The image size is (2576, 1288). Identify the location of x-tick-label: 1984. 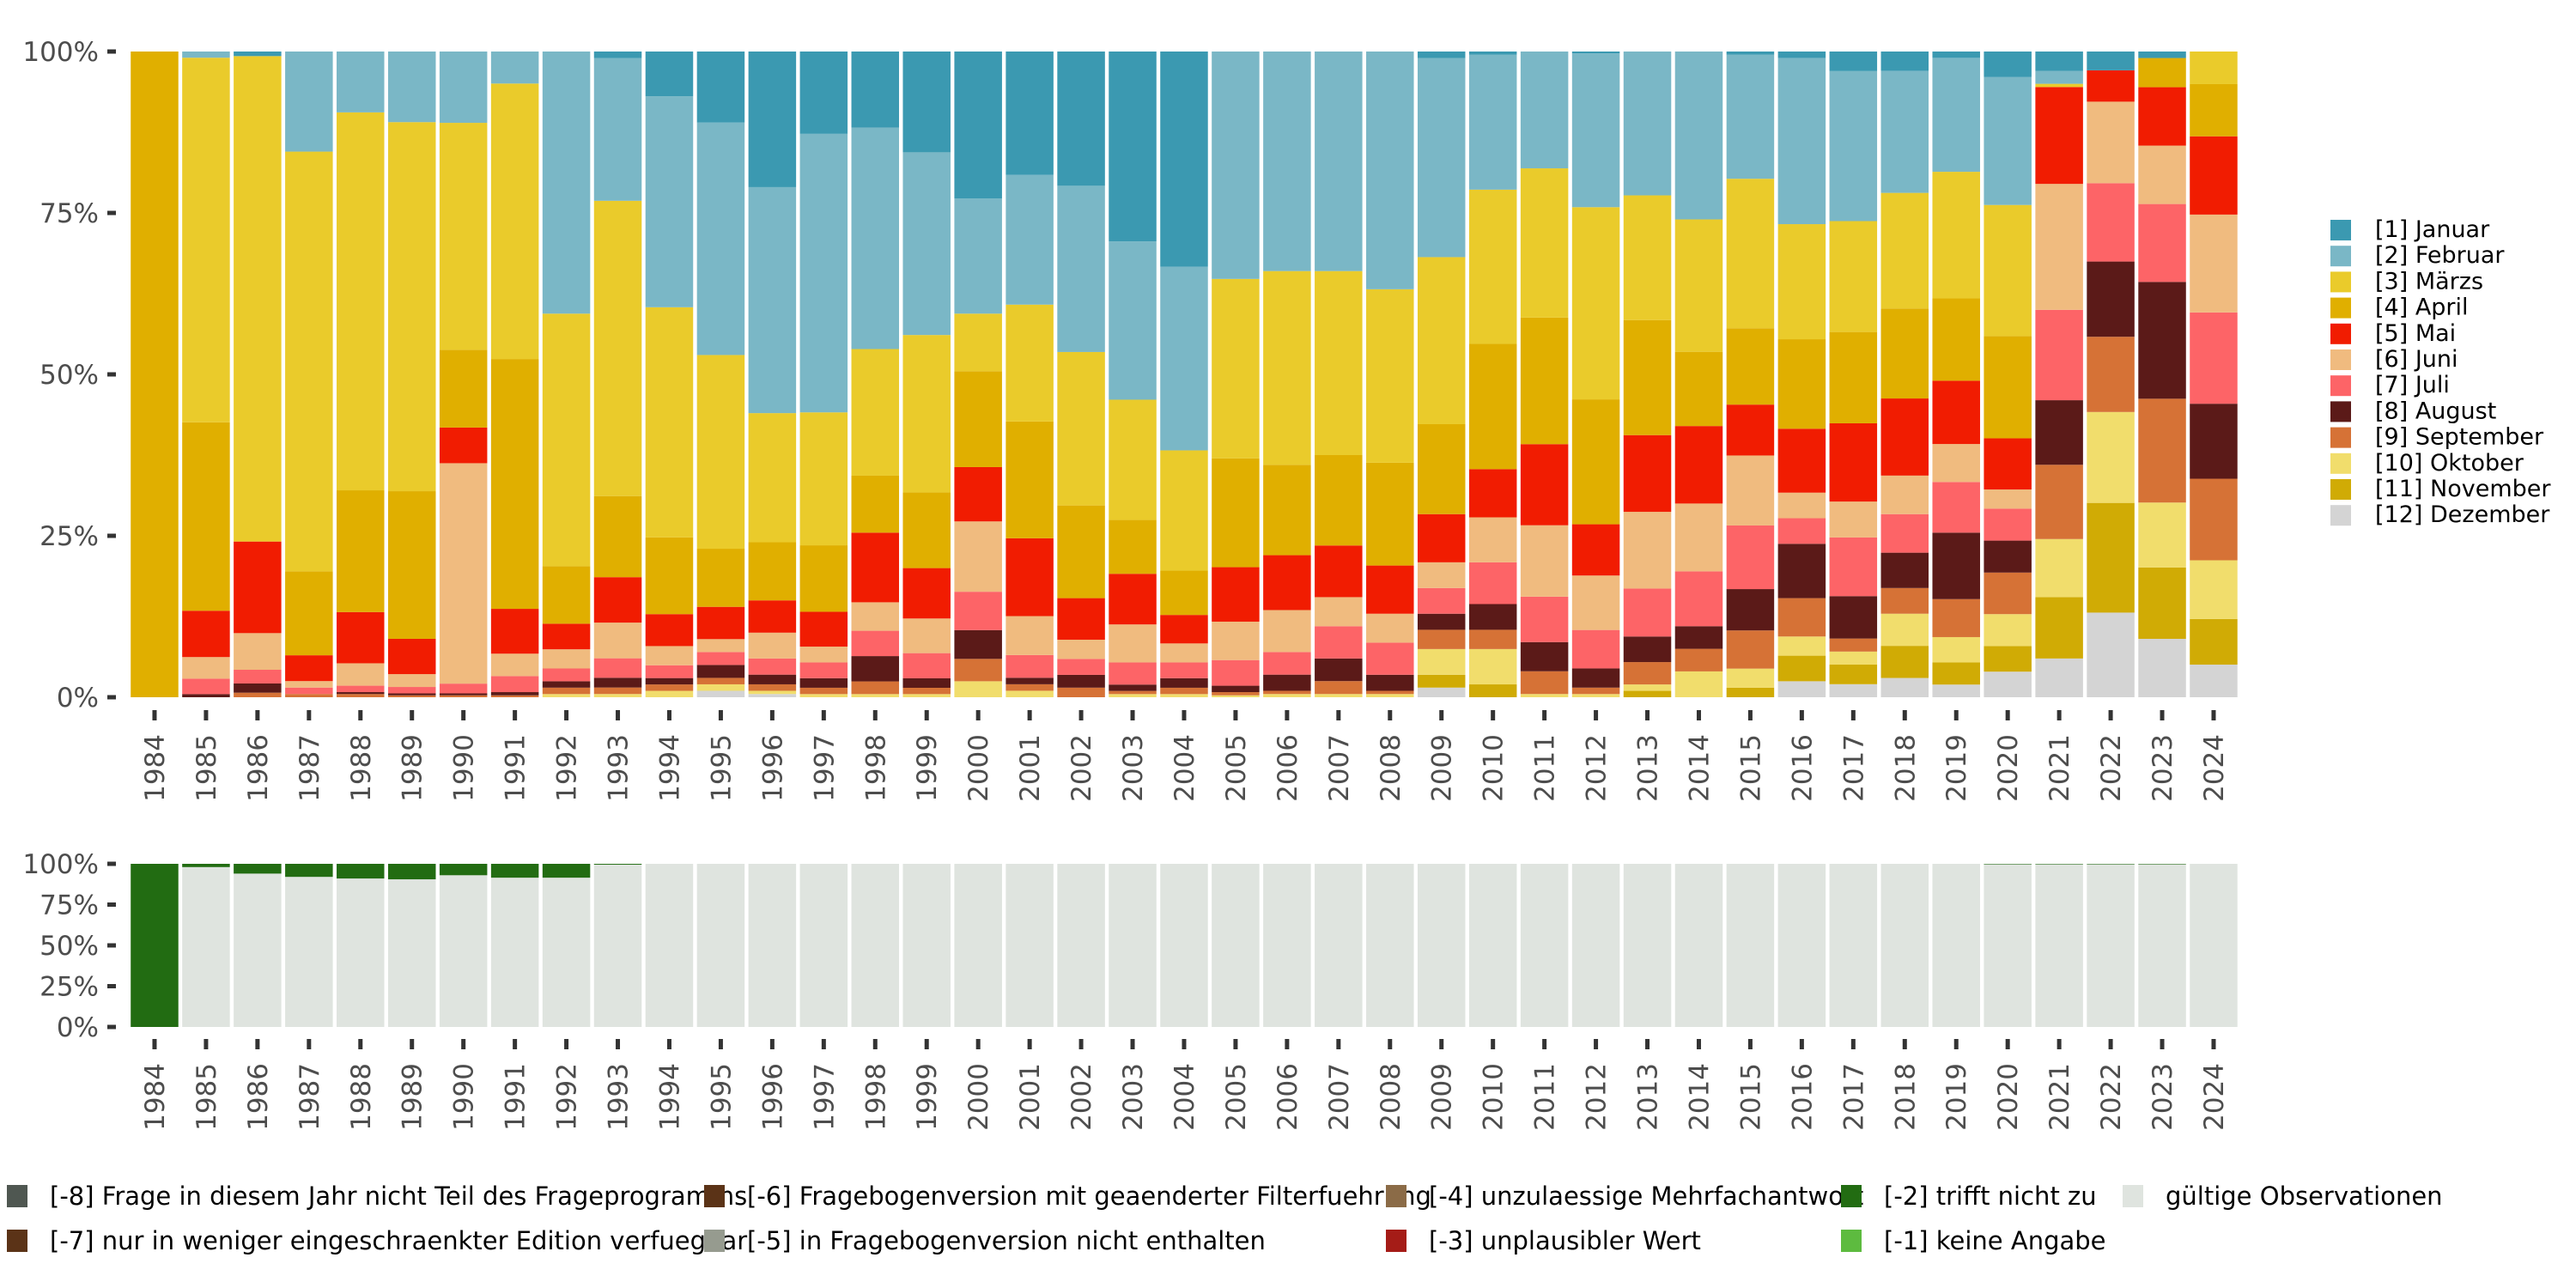
(155, 1097).